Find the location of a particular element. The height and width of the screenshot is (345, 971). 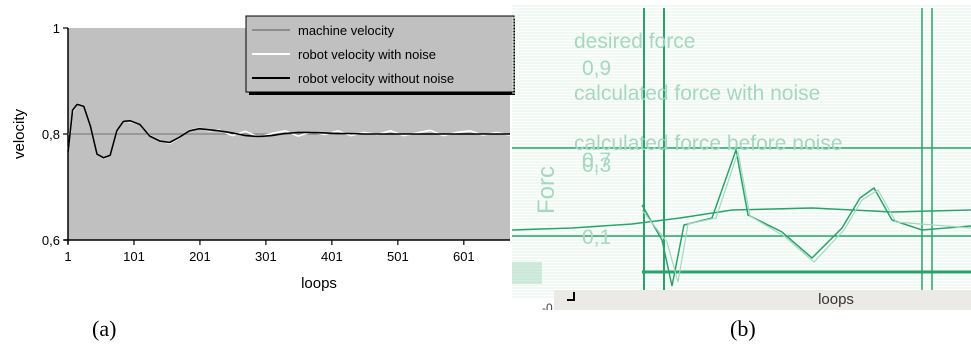

y-tick-label: 1 is located at coordinates (56, 28).